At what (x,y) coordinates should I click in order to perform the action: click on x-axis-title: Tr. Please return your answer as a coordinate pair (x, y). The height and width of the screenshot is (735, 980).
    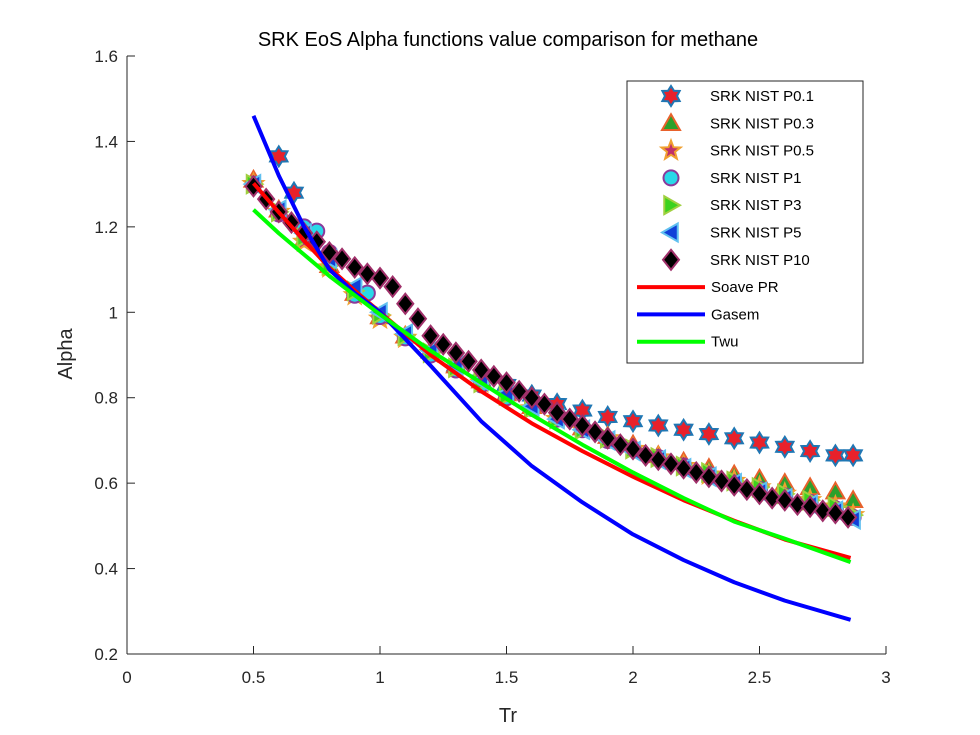
    Looking at the image, I should click on (508, 716).